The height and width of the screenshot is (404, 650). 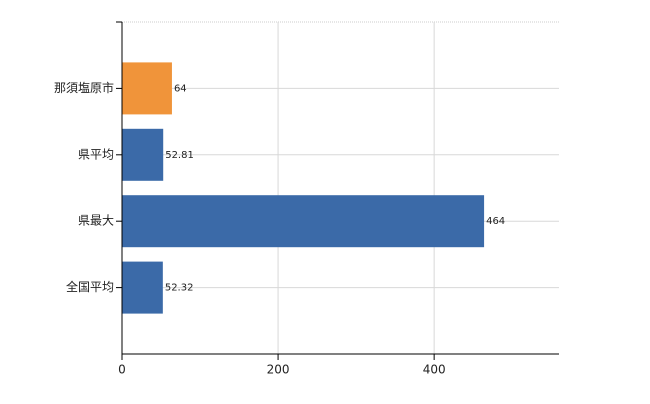 I want to click on x-tick-label: 0, so click(x=122, y=370).